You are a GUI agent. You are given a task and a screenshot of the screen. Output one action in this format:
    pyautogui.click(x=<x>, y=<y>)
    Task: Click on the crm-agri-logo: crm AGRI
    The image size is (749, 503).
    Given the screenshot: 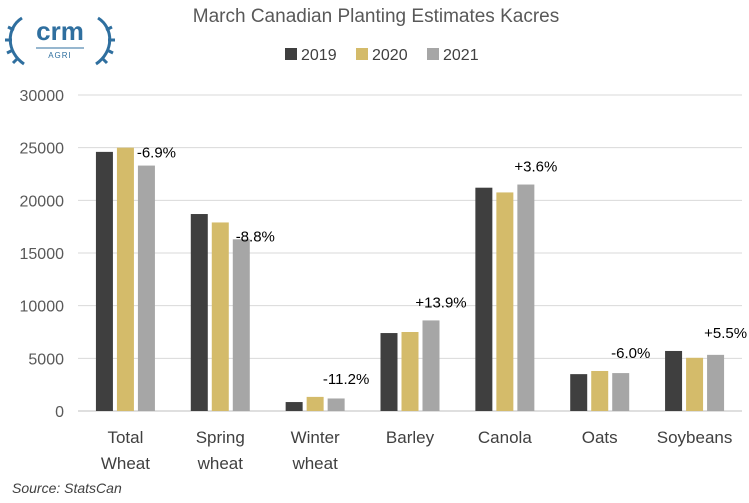 What is the action you would take?
    pyautogui.click(x=60, y=41)
    